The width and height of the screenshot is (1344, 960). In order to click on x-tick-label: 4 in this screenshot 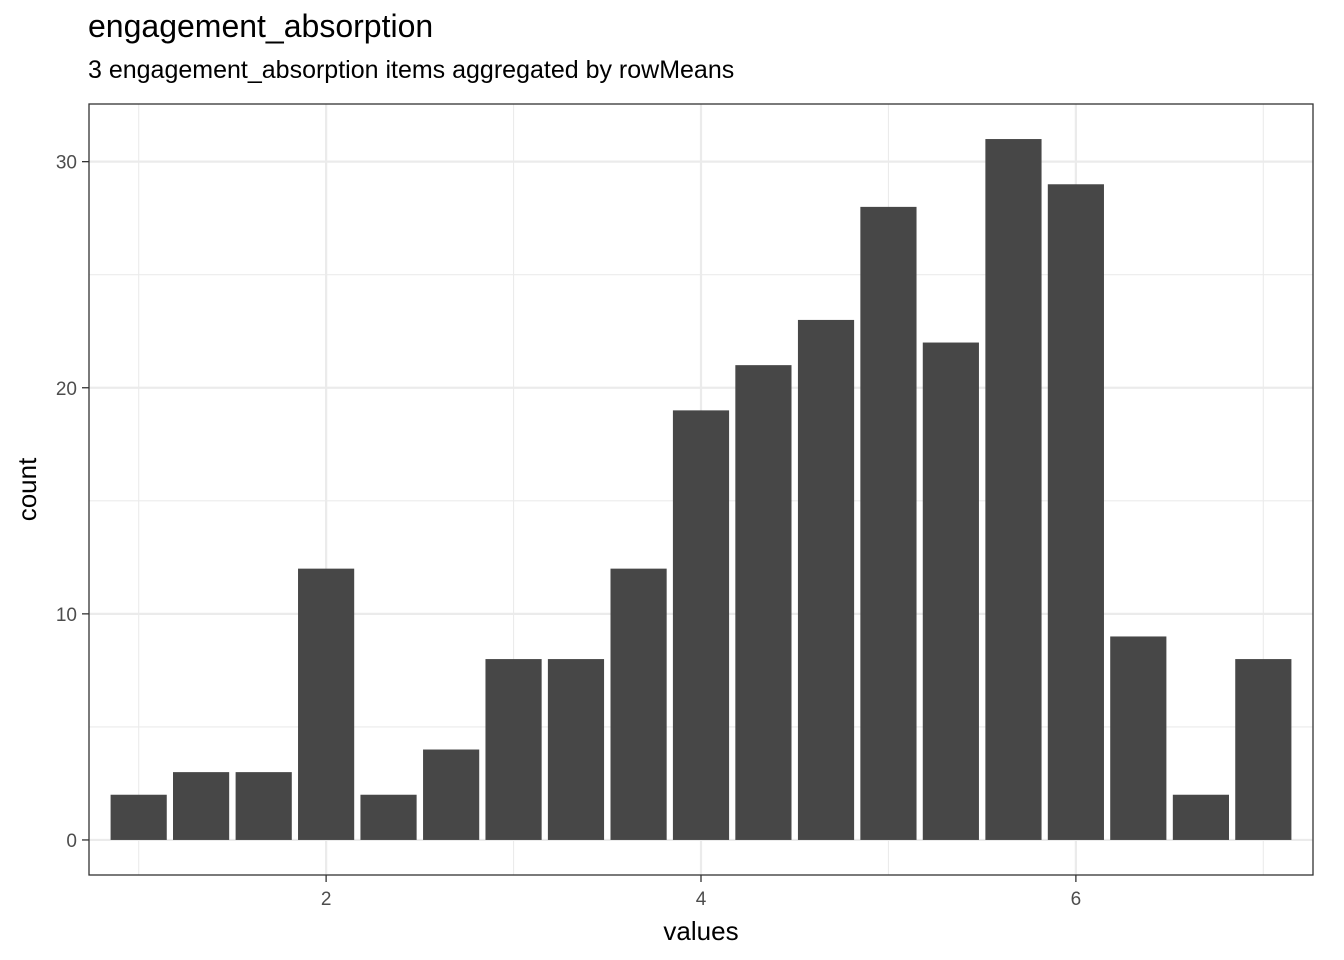, I will do `click(701, 899)`.